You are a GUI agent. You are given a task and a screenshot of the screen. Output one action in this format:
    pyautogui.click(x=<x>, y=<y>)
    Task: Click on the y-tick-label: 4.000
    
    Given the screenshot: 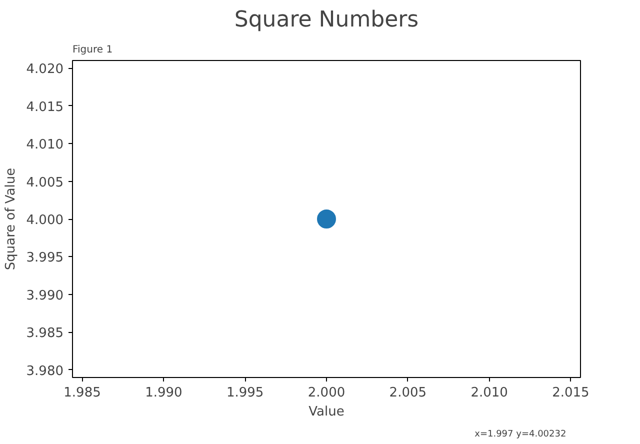 What is the action you would take?
    pyautogui.click(x=45, y=220)
    